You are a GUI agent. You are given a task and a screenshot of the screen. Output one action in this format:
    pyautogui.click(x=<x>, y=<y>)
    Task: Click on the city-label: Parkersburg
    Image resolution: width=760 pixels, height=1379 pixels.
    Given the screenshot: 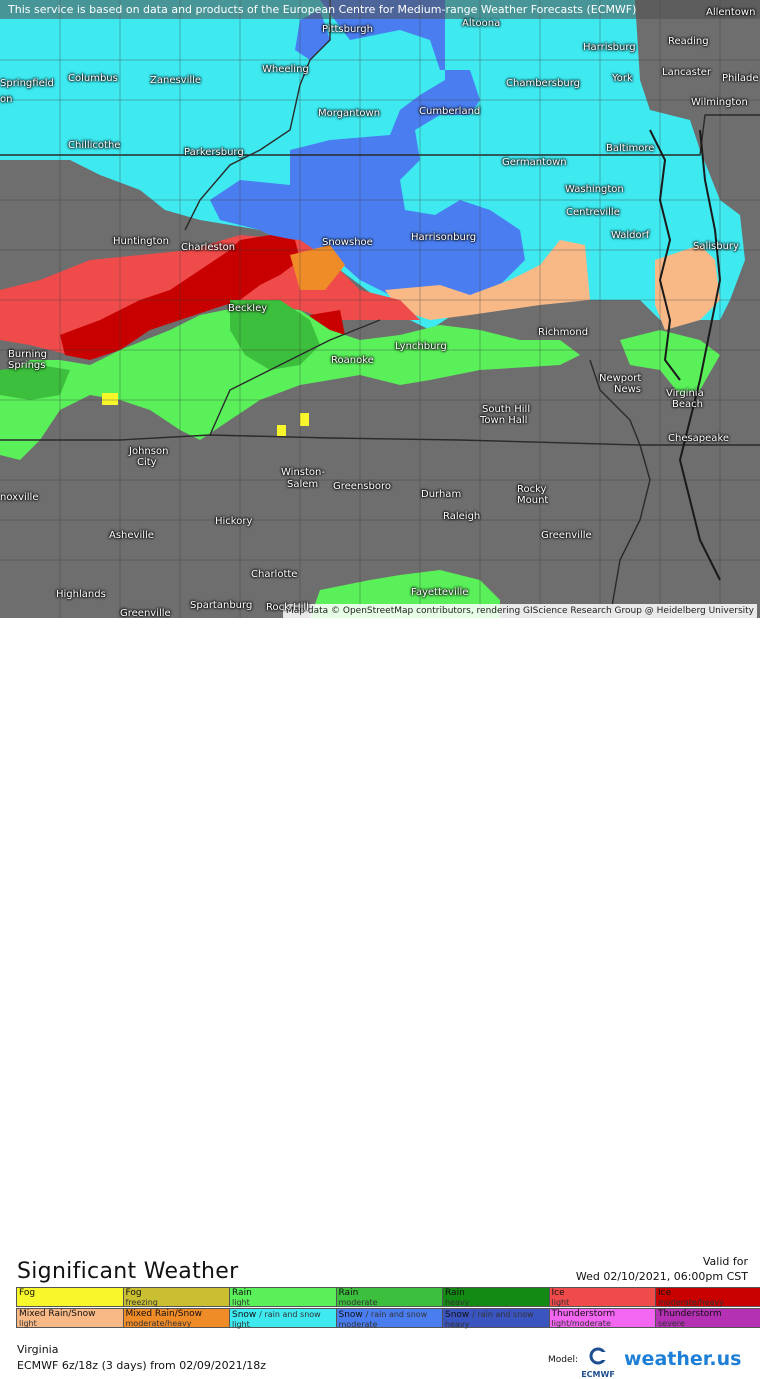 What is the action you would take?
    pyautogui.click(x=214, y=152)
    